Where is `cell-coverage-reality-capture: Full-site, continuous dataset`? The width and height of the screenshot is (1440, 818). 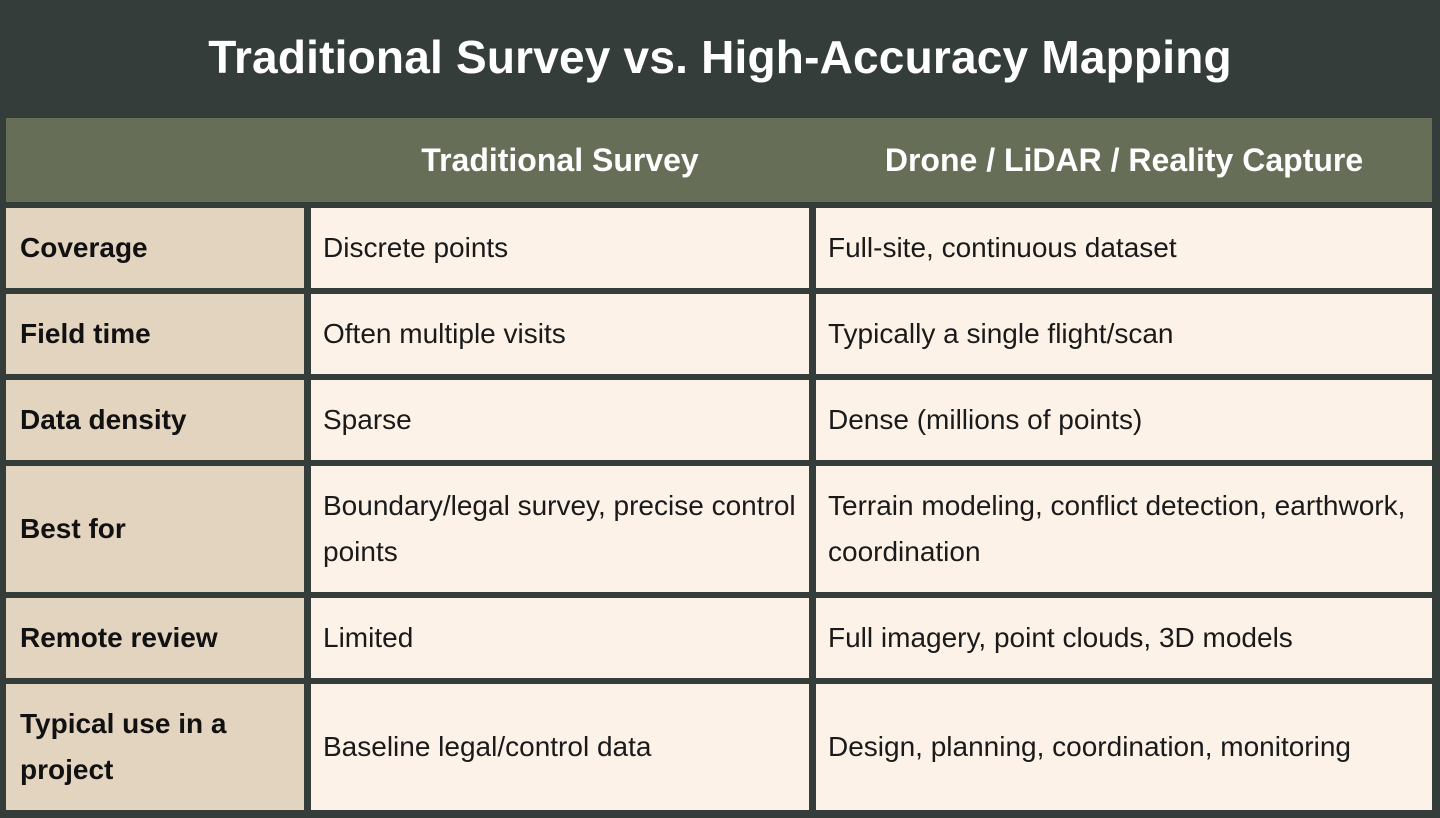 cell-coverage-reality-capture: Full-site, continuous dataset is located at coordinates (1124, 248).